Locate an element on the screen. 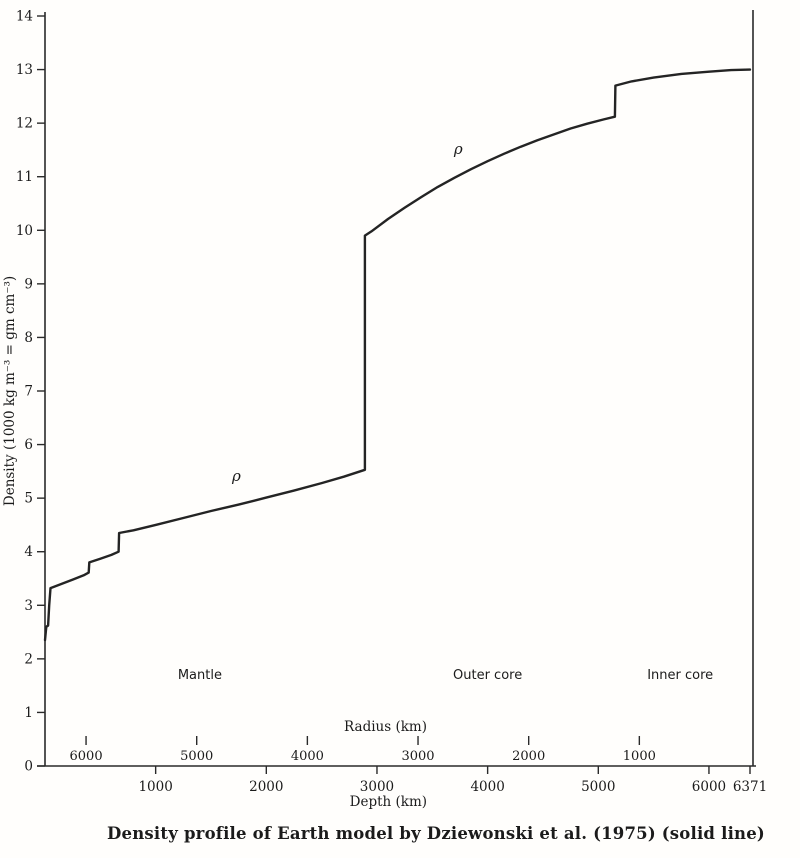 The width and height of the screenshot is (800, 858). radius-axis-title: Radius (km) is located at coordinates (385, 727).